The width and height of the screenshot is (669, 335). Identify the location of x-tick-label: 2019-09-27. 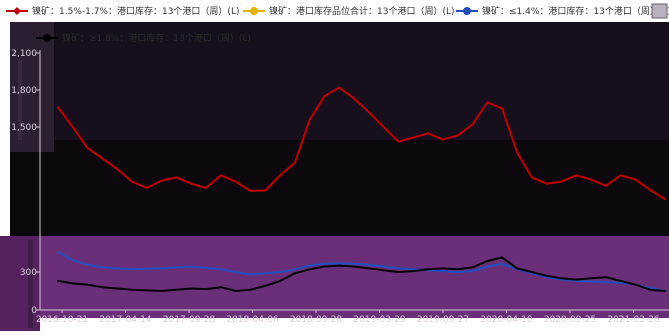
(443, 320).